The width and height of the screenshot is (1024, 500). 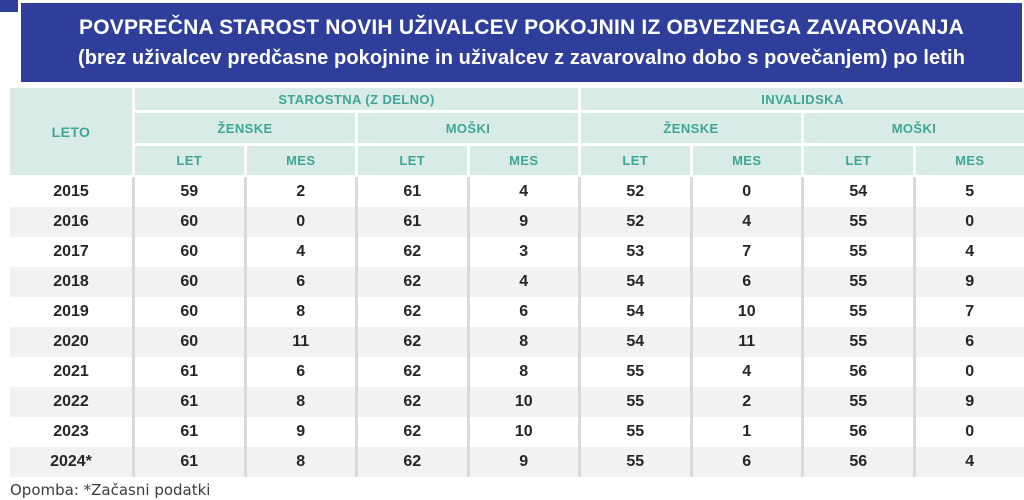 What do you see at coordinates (71, 131) in the screenshot?
I see `col-header-leto: LETO` at bounding box center [71, 131].